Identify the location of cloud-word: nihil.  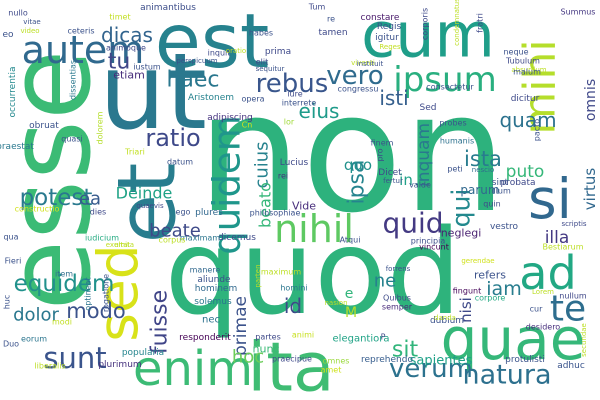
(314, 229).